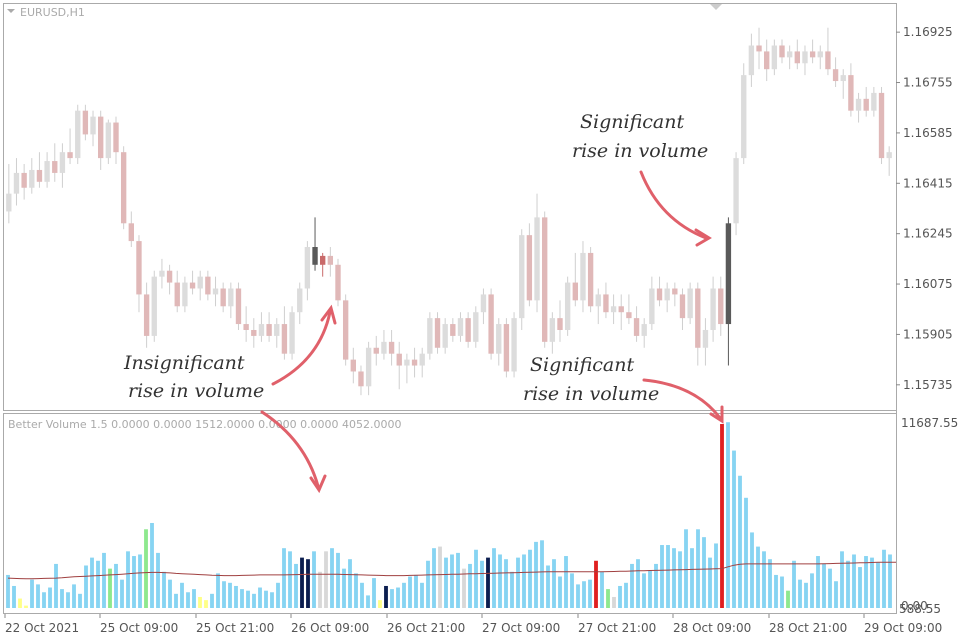 The width and height of the screenshot is (960, 640). What do you see at coordinates (928, 183) in the screenshot?
I see `price-tick-label: 1.16415` at bounding box center [928, 183].